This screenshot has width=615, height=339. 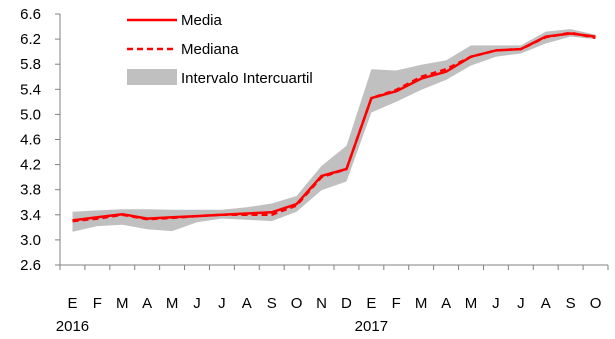 I want to click on y-tick-label: 6.2, so click(x=30, y=39).